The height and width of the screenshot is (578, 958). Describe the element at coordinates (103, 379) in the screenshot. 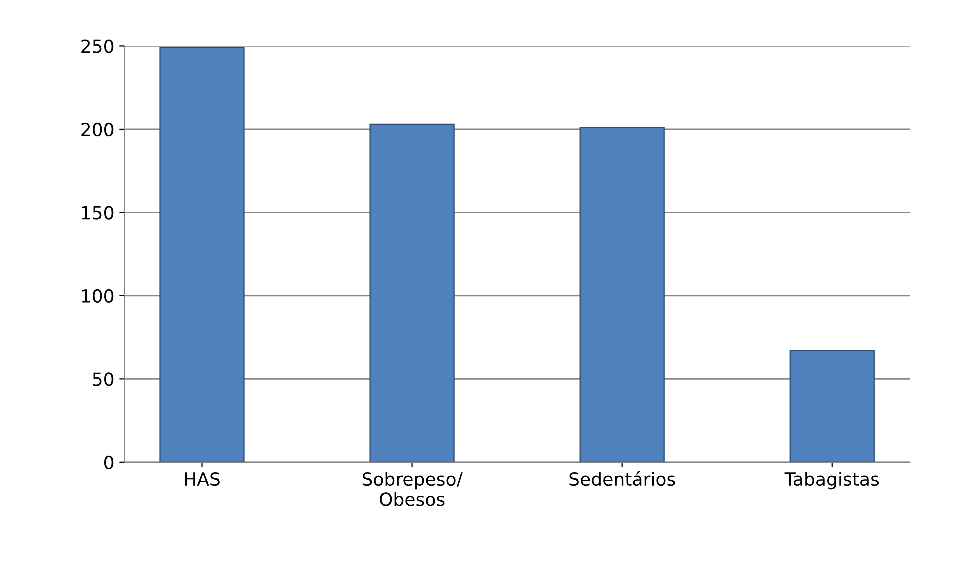

I see `y-tick-label: 50` at that location.